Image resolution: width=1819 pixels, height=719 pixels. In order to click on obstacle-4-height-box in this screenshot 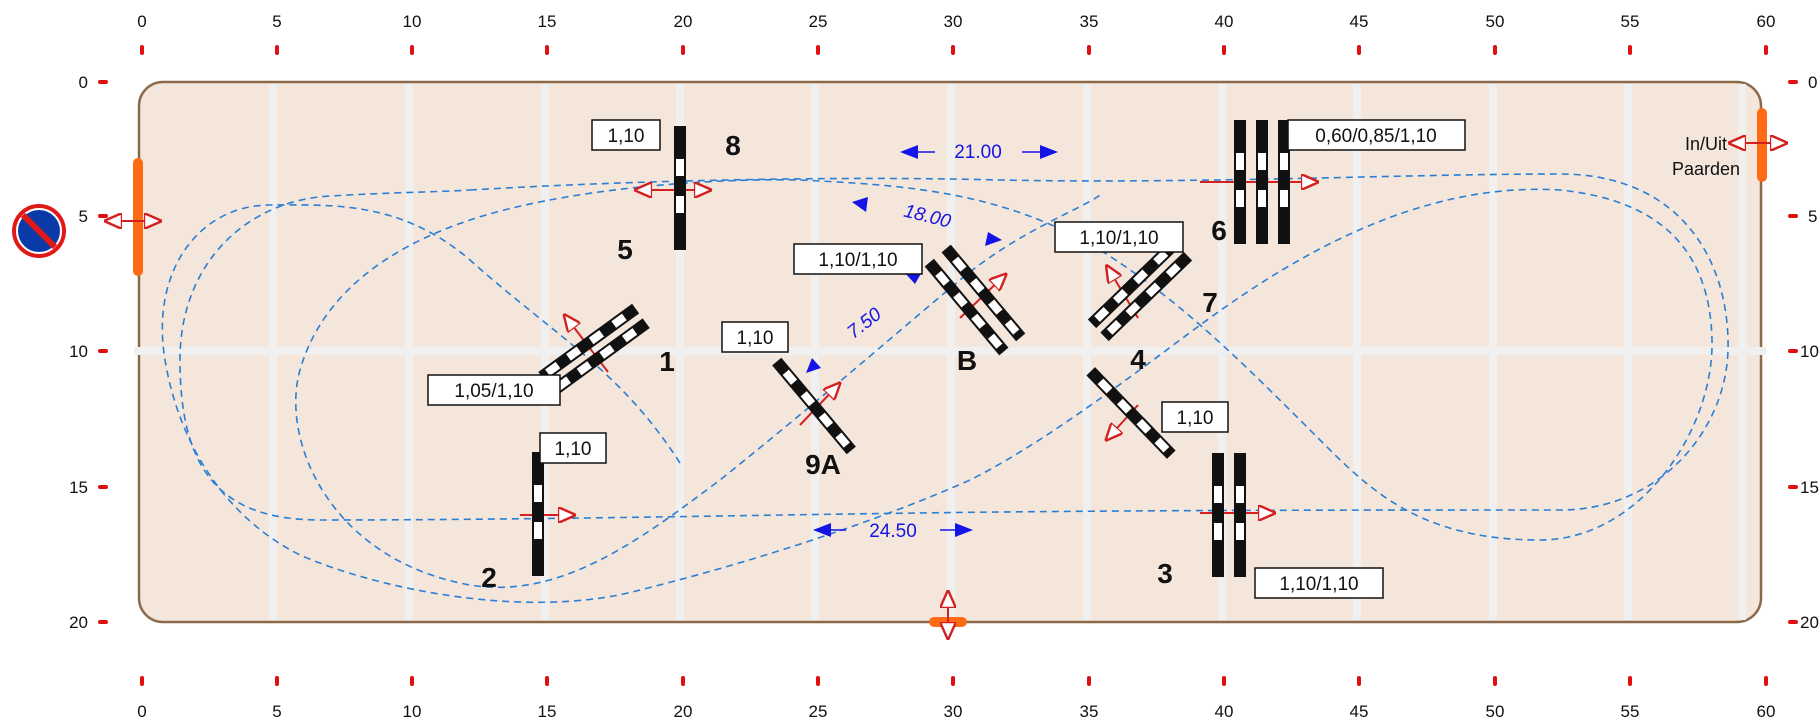, I will do `click(1195, 417)`.